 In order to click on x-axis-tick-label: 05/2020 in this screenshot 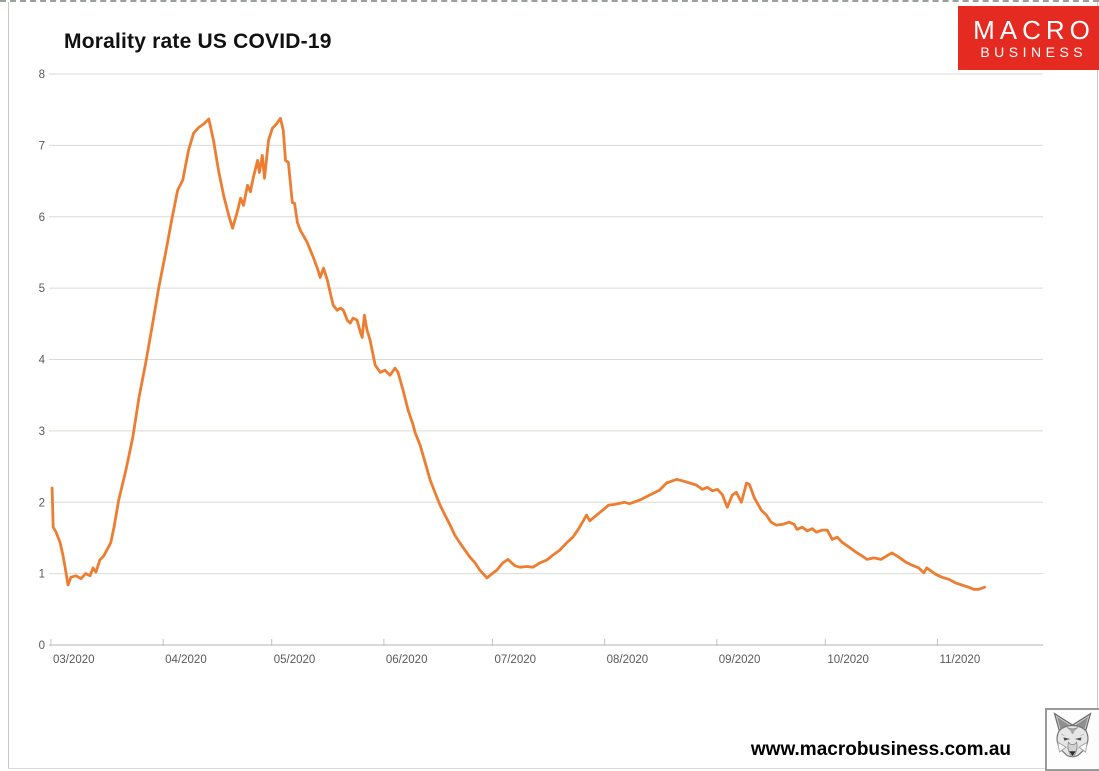, I will do `click(295, 660)`.